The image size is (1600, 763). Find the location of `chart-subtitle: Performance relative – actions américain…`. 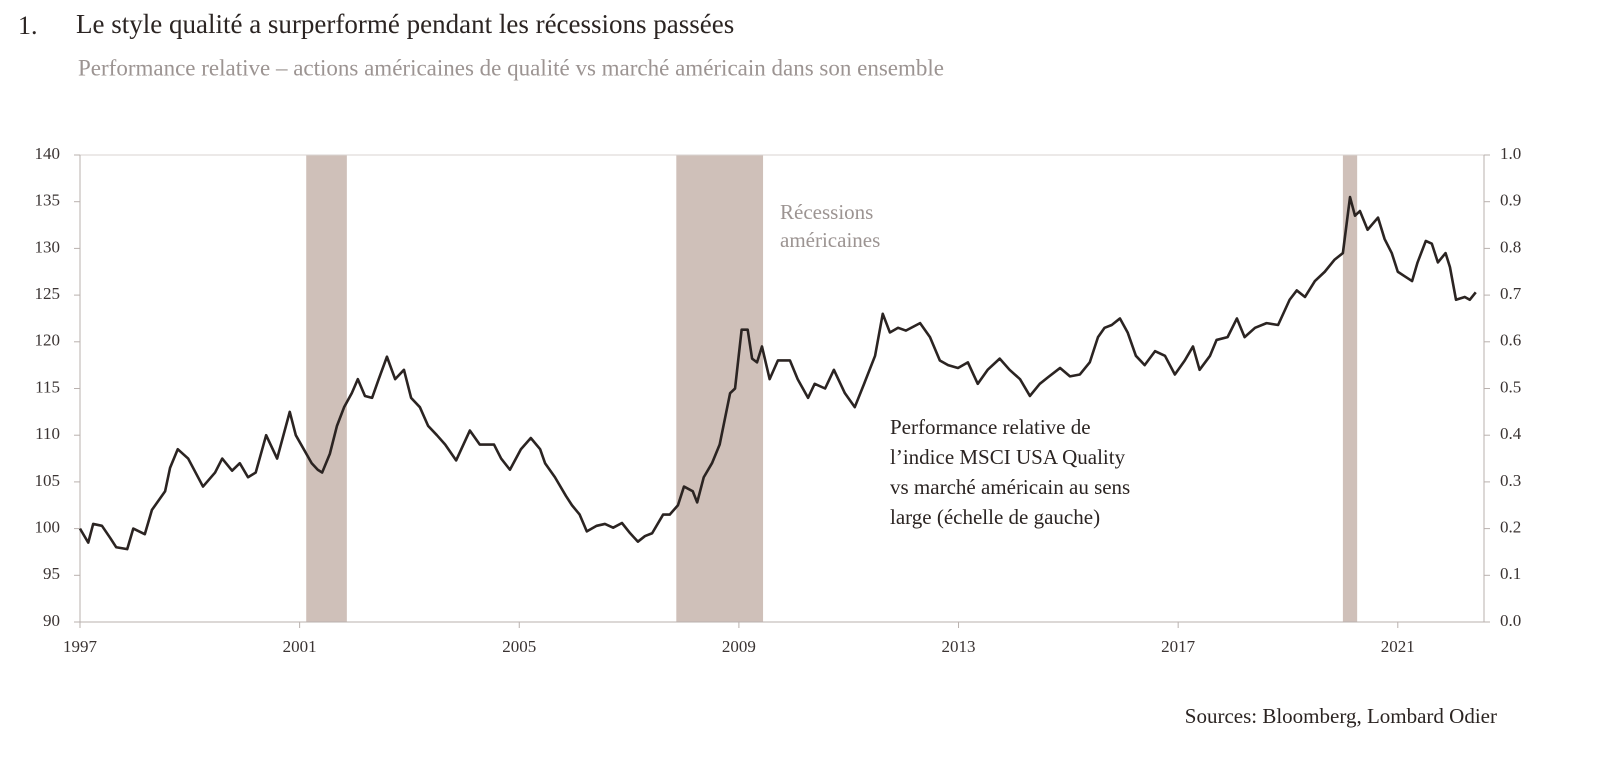

chart-subtitle: Performance relative – actions américain… is located at coordinates (511, 67).